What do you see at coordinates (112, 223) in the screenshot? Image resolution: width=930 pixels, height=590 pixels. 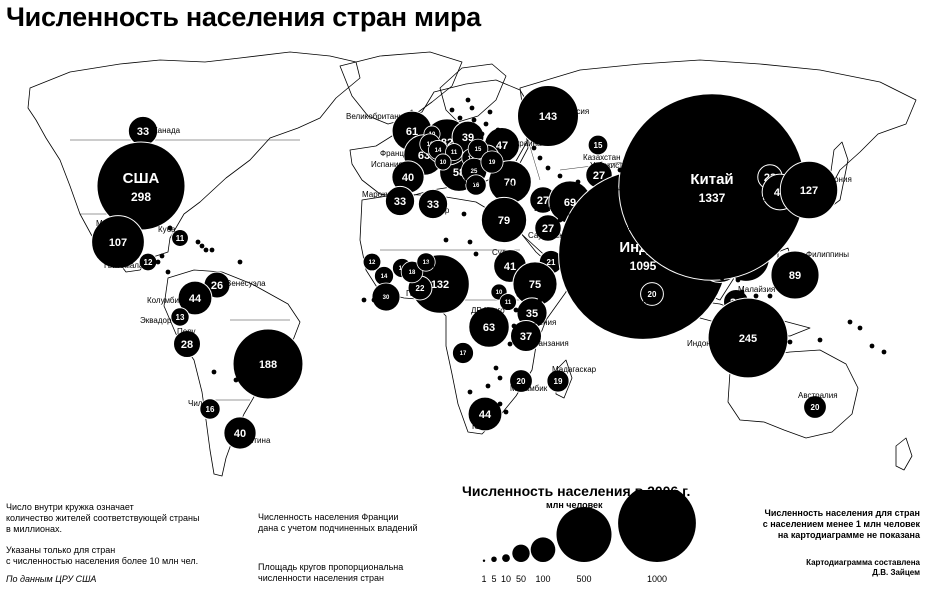 I see `country-label-мексика: Мексика` at bounding box center [112, 223].